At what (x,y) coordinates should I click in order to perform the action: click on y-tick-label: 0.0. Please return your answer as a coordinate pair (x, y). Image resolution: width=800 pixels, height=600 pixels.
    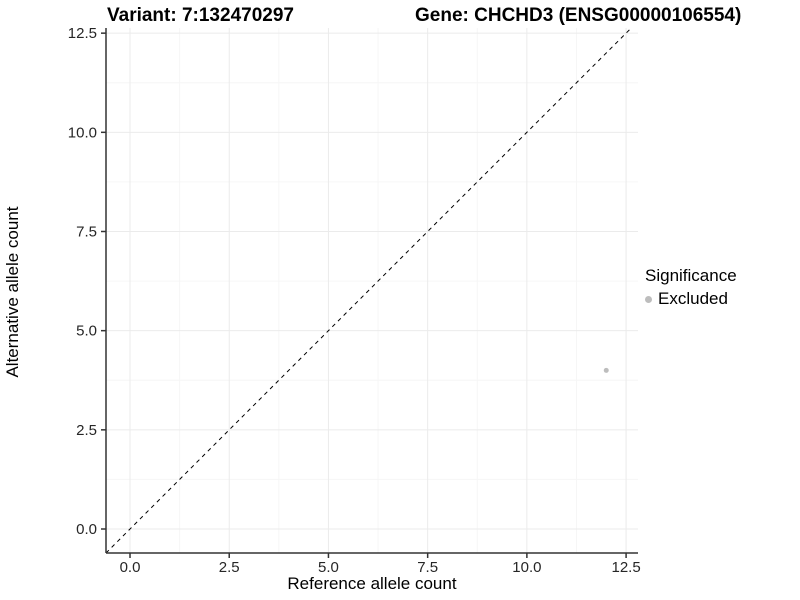
    Looking at the image, I should click on (86, 529).